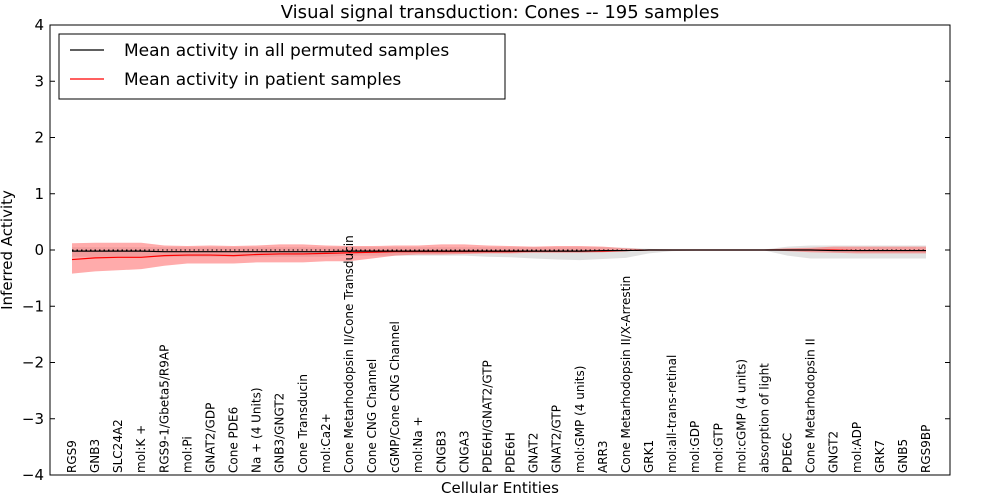 The width and height of the screenshot is (1000, 500). I want to click on band-patient, so click(499, 258).